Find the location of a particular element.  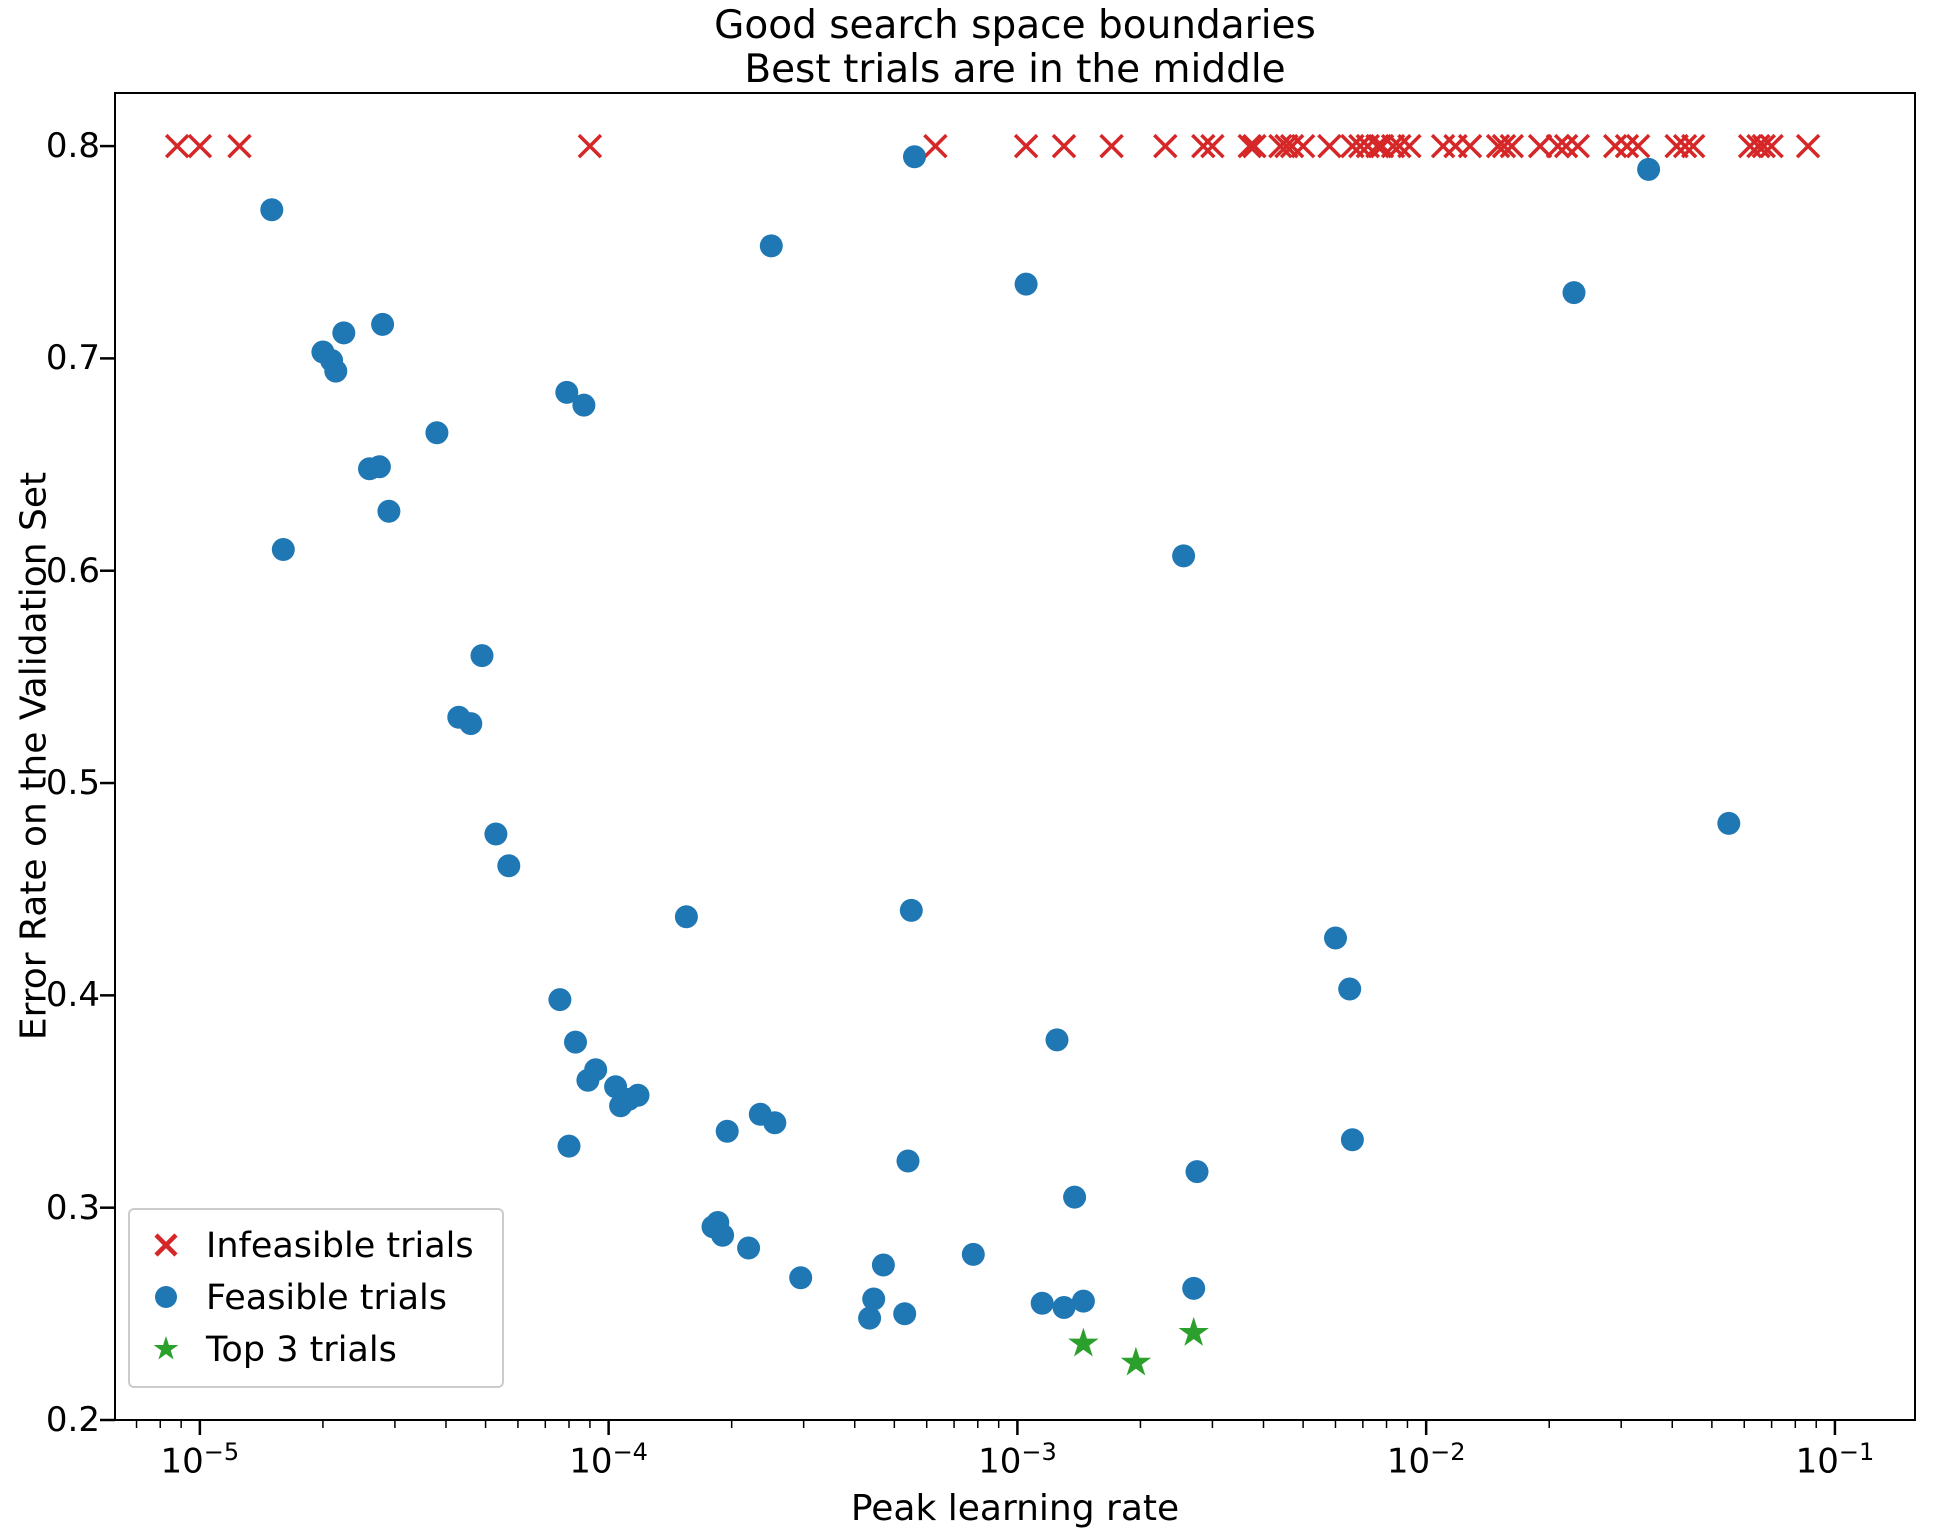

chart-title-line2: Best trials are in the middle is located at coordinates (1015, 69).